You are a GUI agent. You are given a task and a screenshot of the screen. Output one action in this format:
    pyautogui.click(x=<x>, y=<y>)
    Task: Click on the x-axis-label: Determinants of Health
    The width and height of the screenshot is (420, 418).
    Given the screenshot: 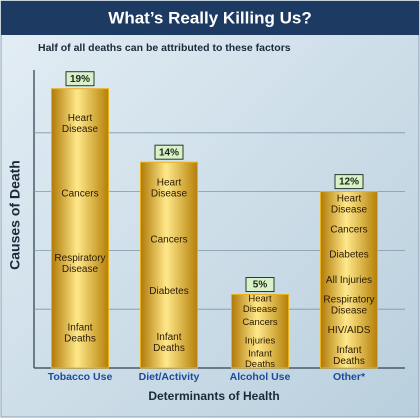 What is the action you would take?
    pyautogui.click(x=213, y=396)
    